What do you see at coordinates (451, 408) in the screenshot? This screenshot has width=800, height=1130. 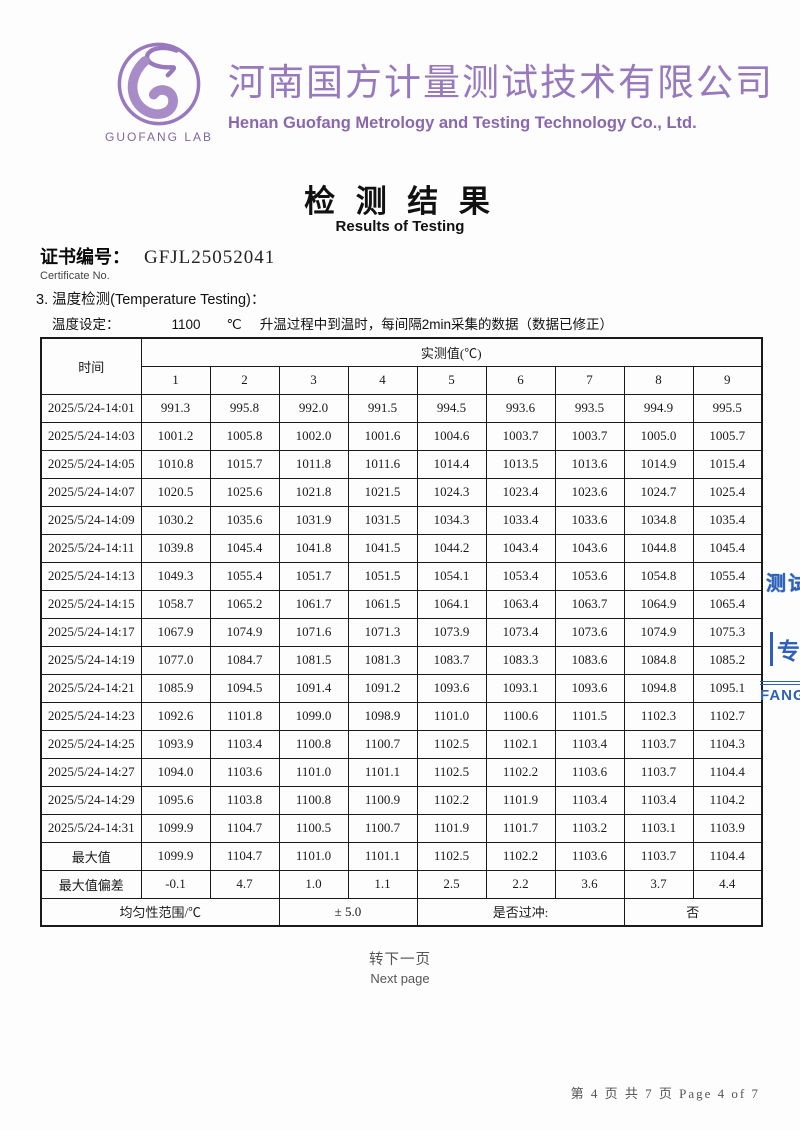 I see `value-cell: 994.5` at bounding box center [451, 408].